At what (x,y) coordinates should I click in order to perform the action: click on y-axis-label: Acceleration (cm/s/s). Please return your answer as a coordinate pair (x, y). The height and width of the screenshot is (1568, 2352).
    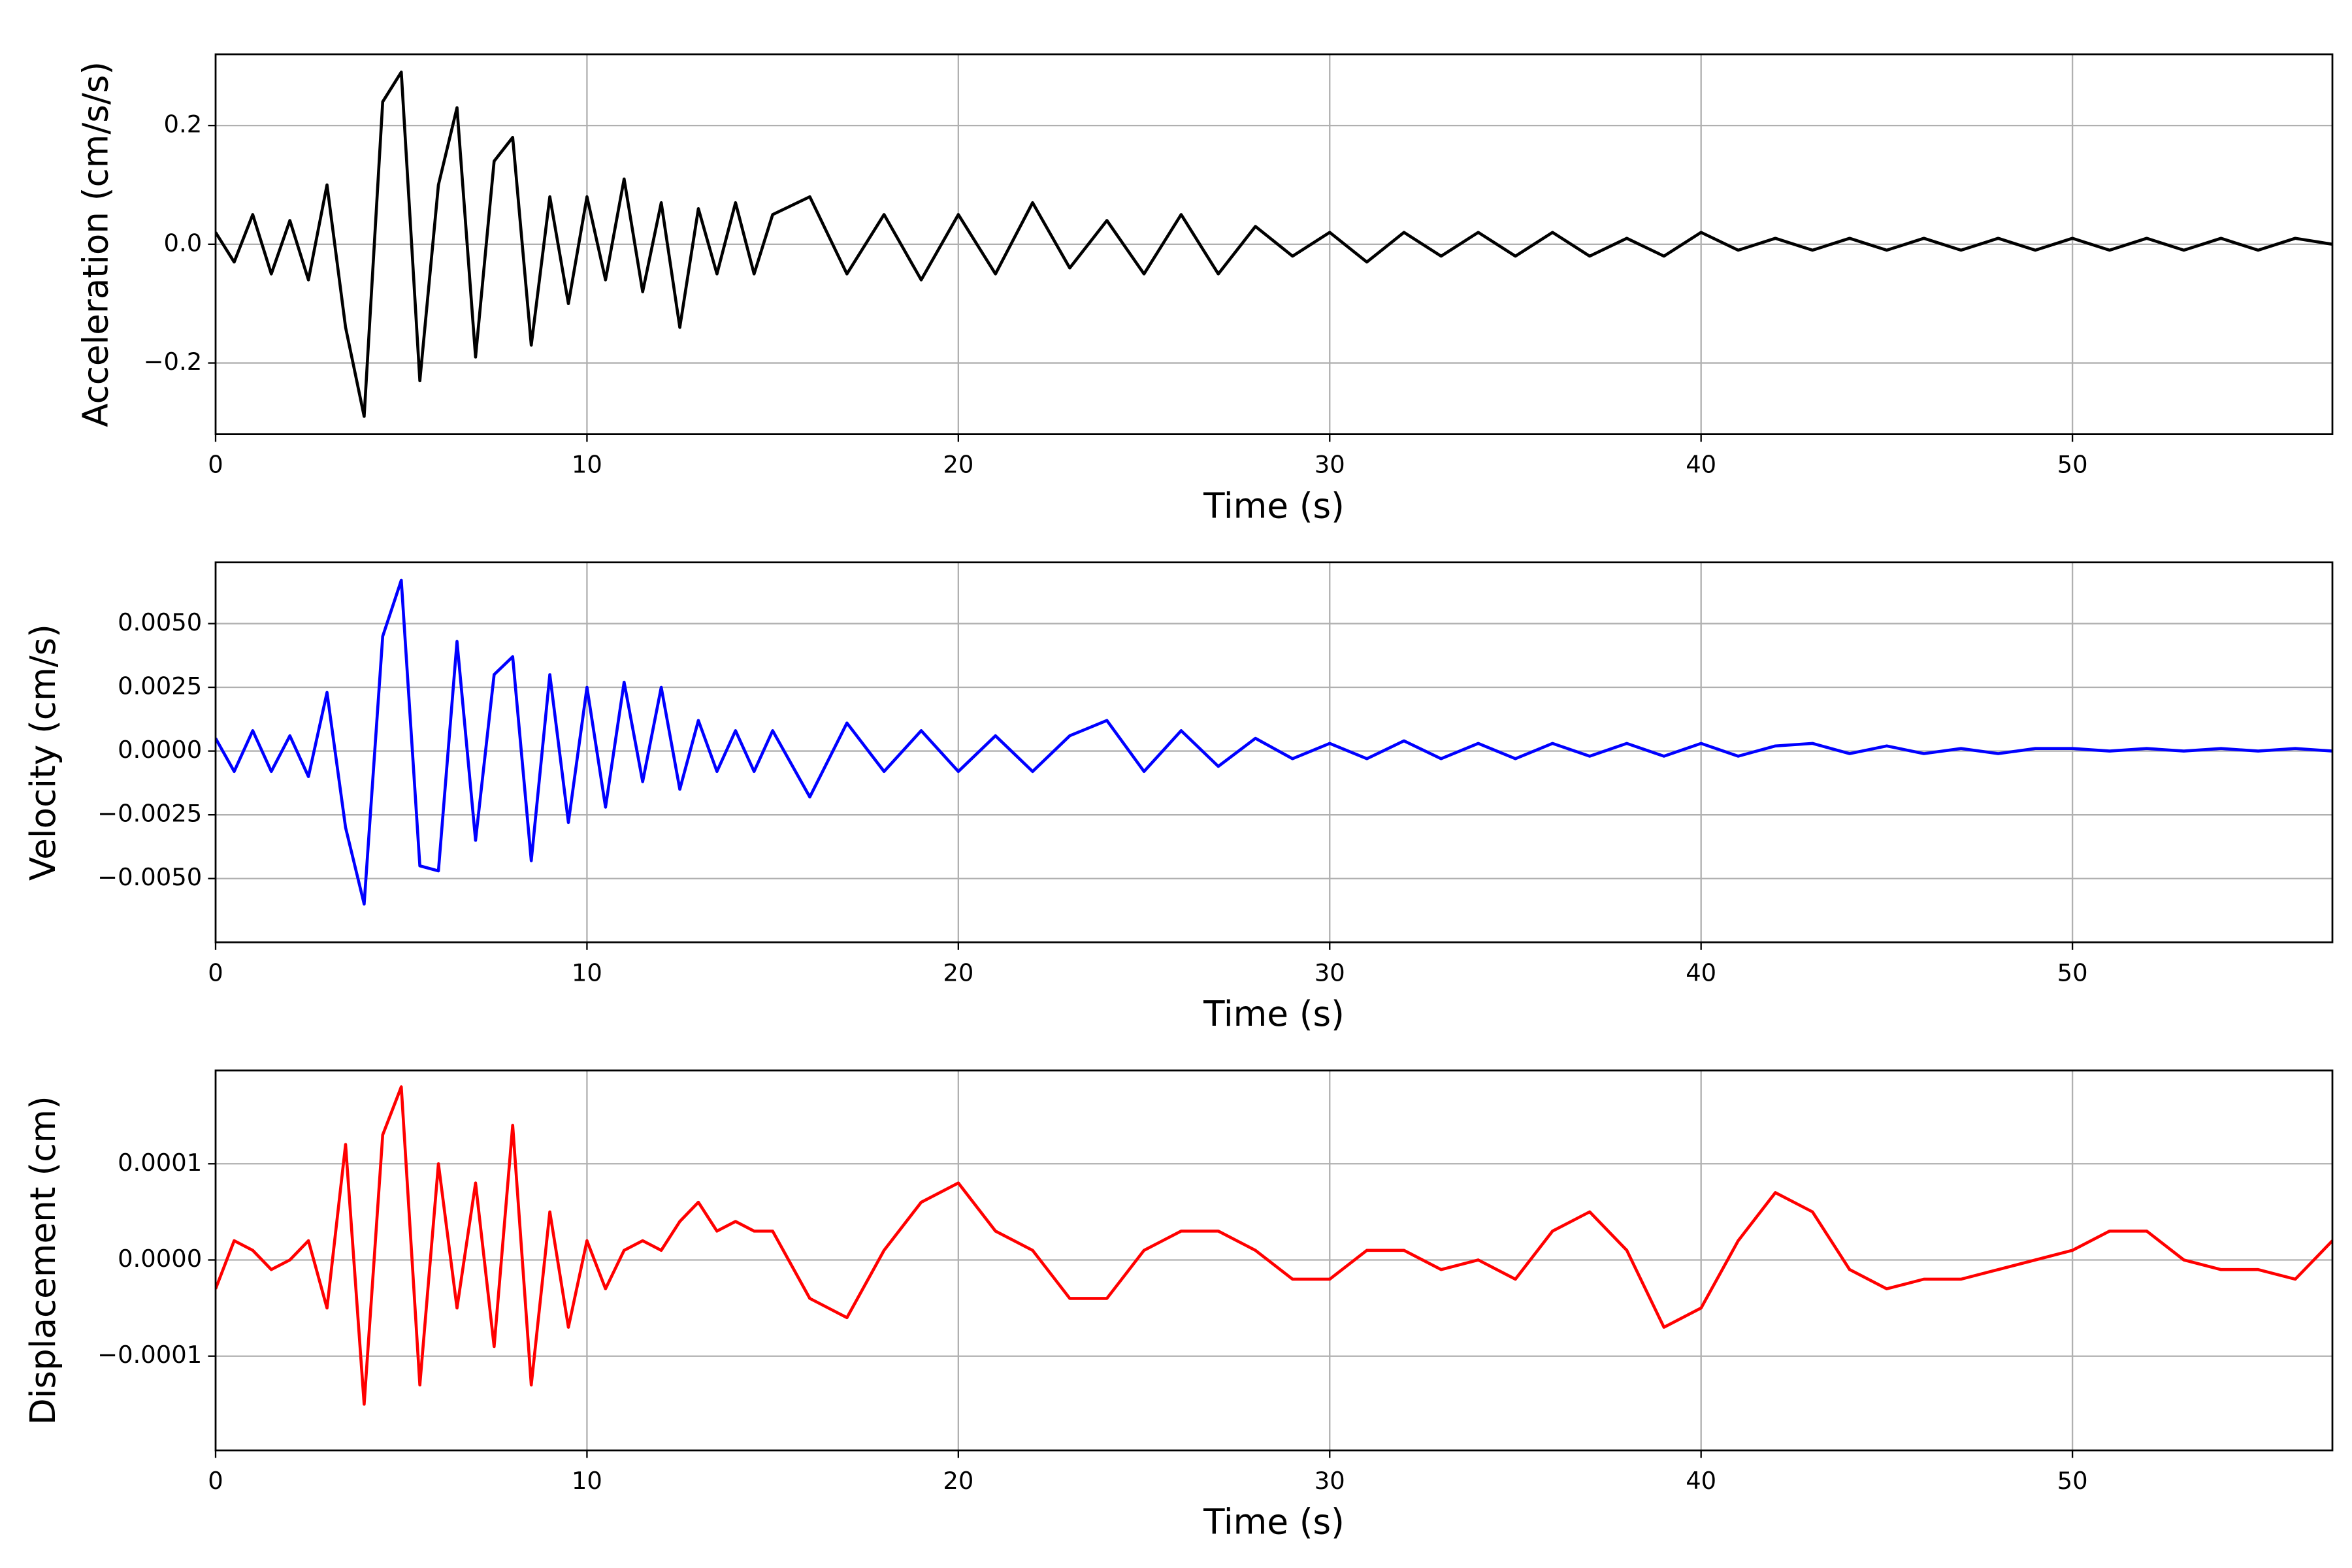
    Looking at the image, I should click on (96, 244).